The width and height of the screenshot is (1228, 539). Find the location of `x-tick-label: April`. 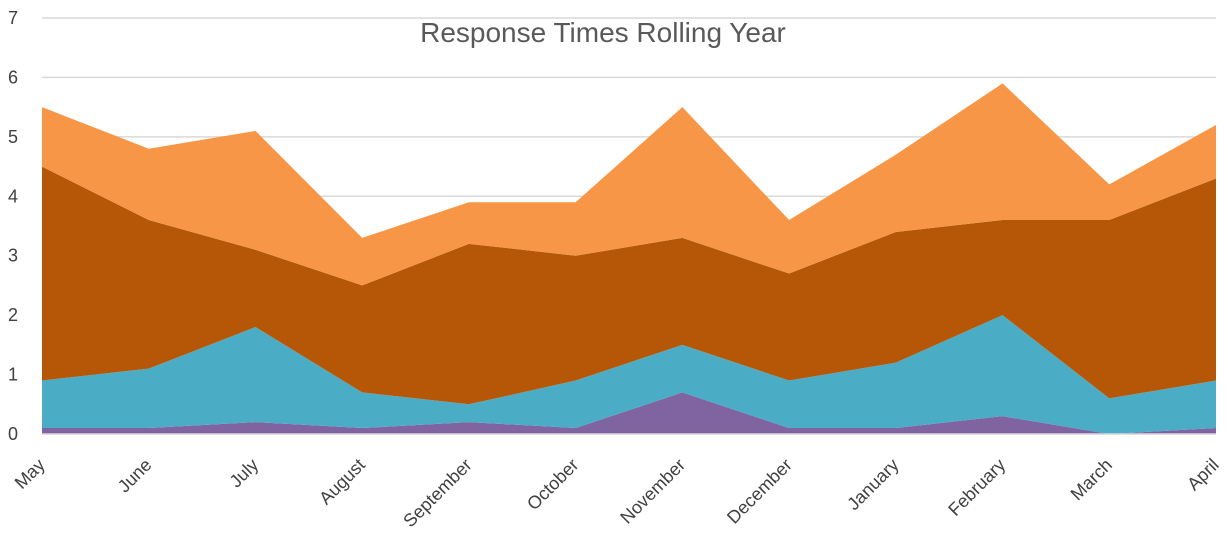

x-tick-label: April is located at coordinates (1203, 475).